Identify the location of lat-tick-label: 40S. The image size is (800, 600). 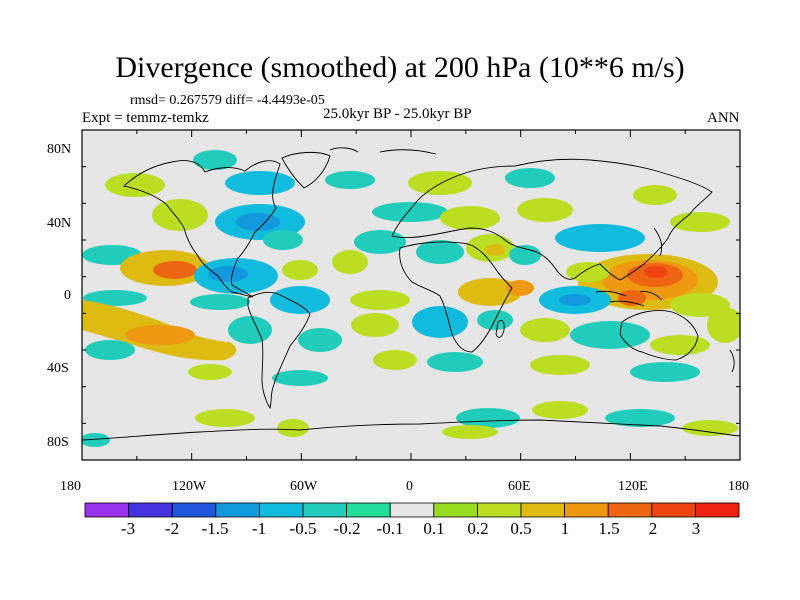
(58, 368).